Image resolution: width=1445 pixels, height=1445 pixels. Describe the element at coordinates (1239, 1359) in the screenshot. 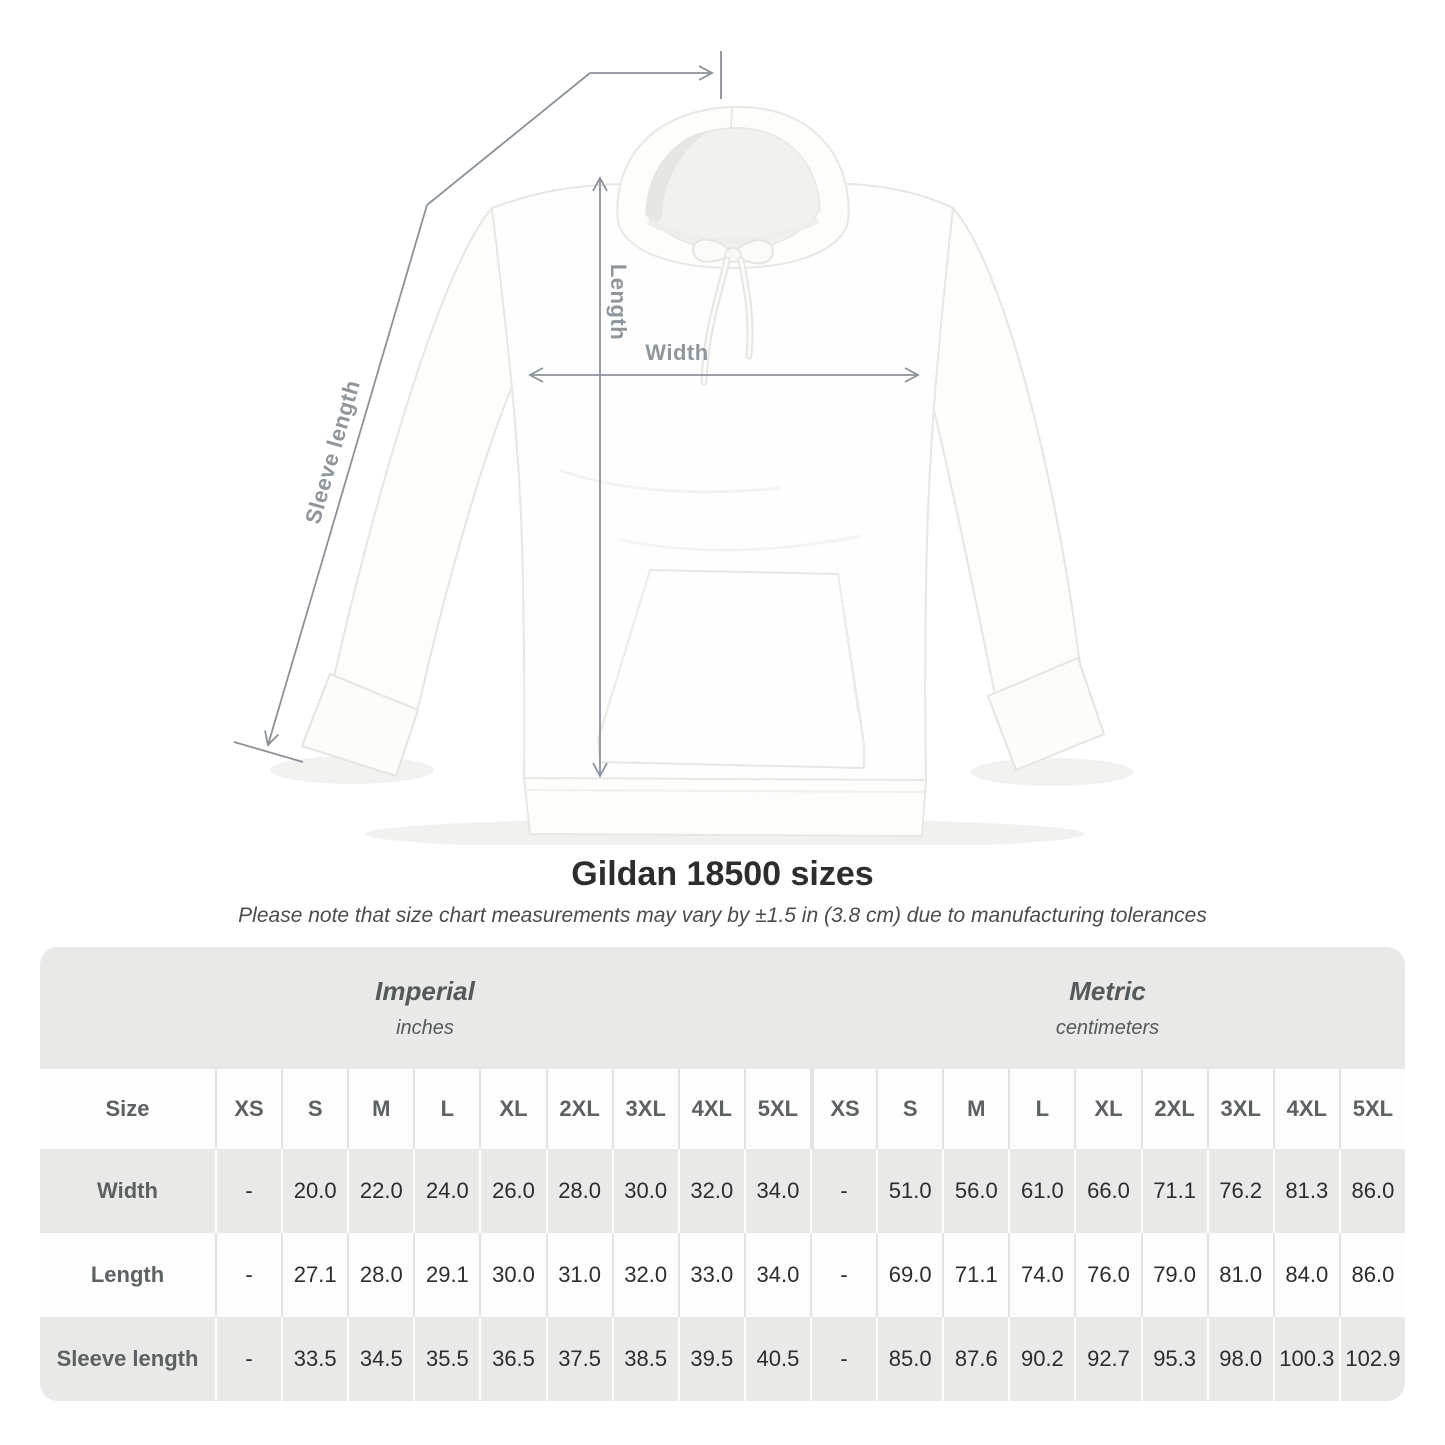

I see `cell: 98.0` at that location.